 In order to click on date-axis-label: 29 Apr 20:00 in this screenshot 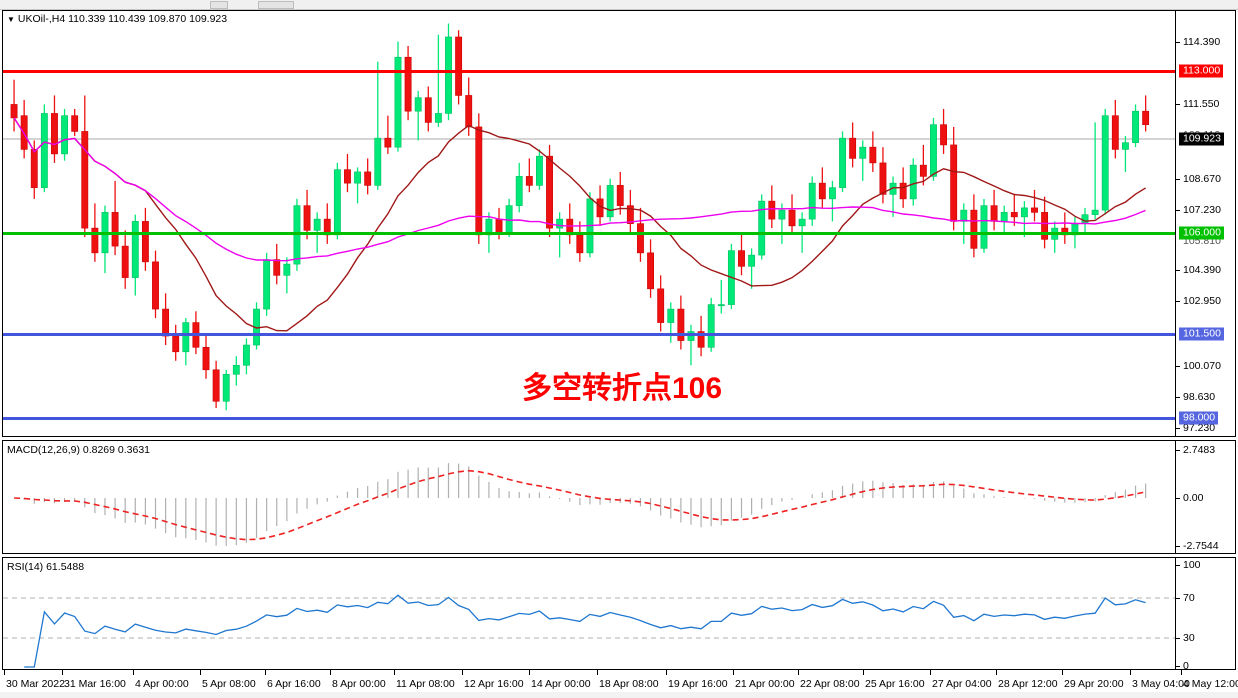, I will do `click(1094, 684)`.